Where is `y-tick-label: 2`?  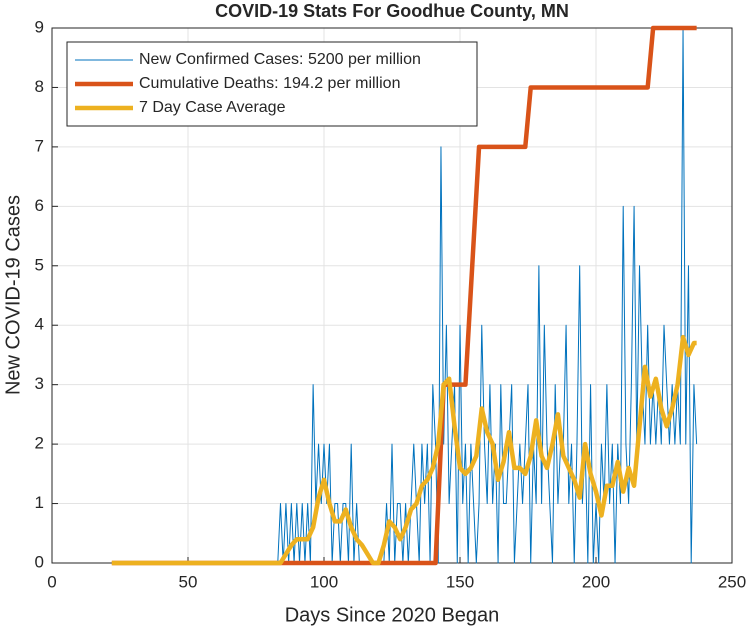 y-tick-label: 2 is located at coordinates (39, 443).